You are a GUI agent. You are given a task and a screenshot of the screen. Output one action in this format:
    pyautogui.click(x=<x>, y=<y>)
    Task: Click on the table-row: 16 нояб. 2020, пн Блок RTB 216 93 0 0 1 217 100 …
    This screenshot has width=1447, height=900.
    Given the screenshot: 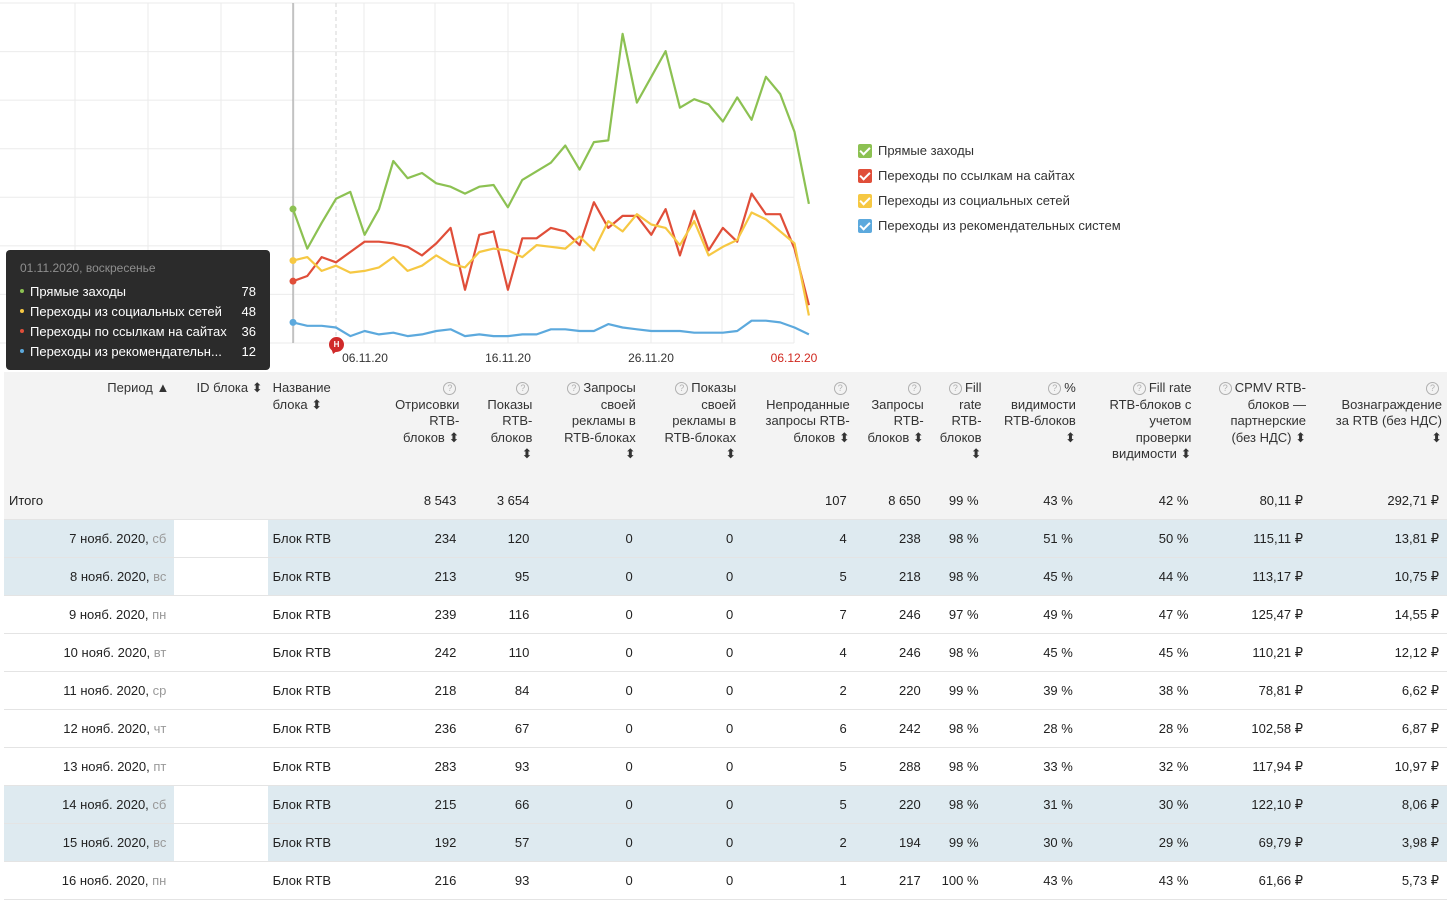 What is the action you would take?
    pyautogui.click(x=725, y=880)
    